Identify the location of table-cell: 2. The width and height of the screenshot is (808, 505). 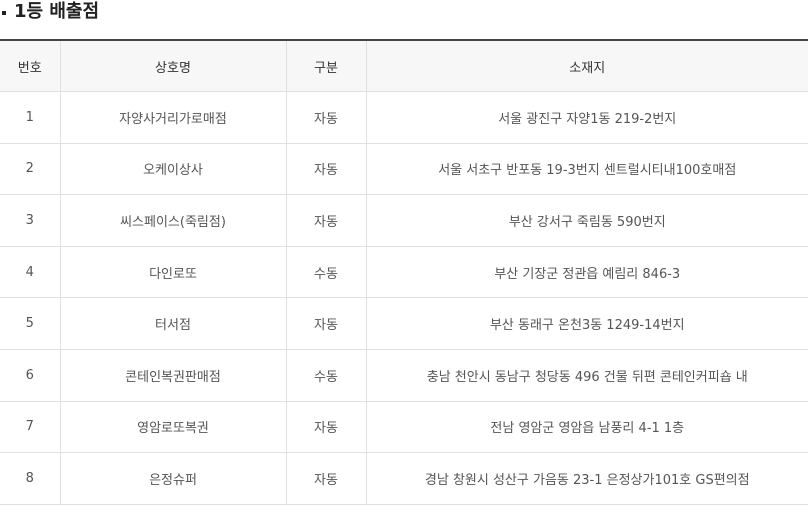
(30, 169).